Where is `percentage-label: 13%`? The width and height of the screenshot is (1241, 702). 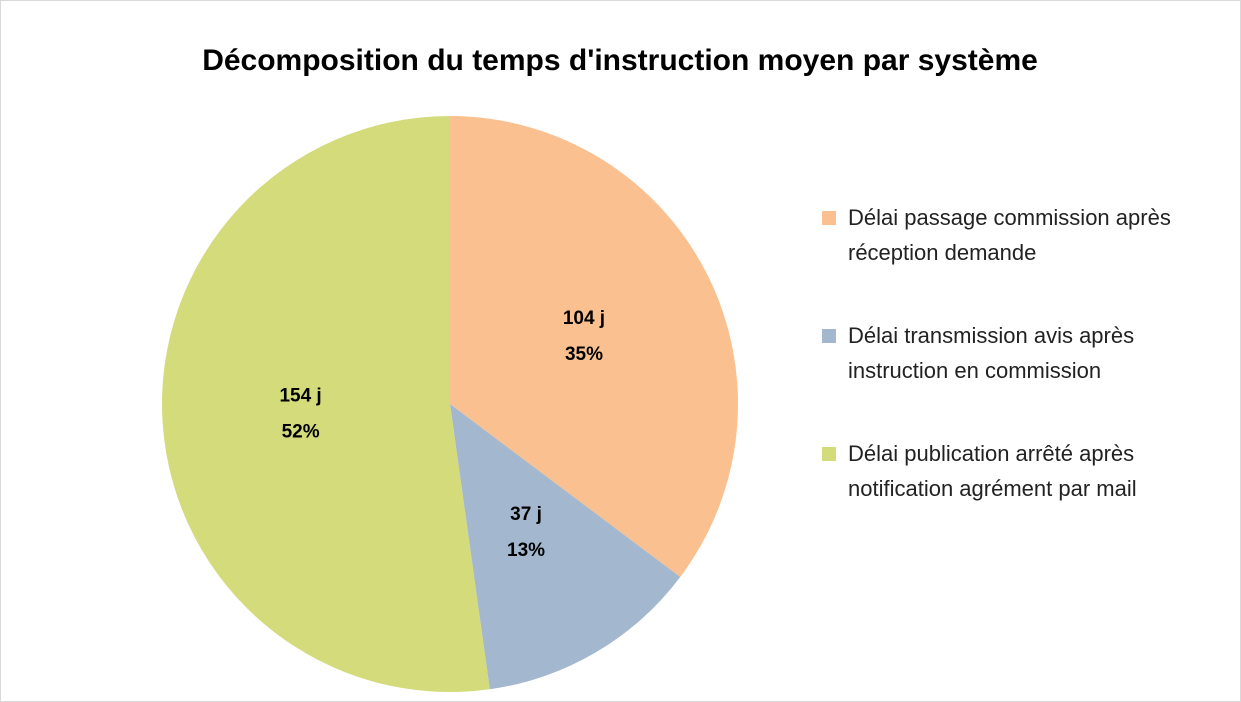
percentage-label: 13% is located at coordinates (526, 550).